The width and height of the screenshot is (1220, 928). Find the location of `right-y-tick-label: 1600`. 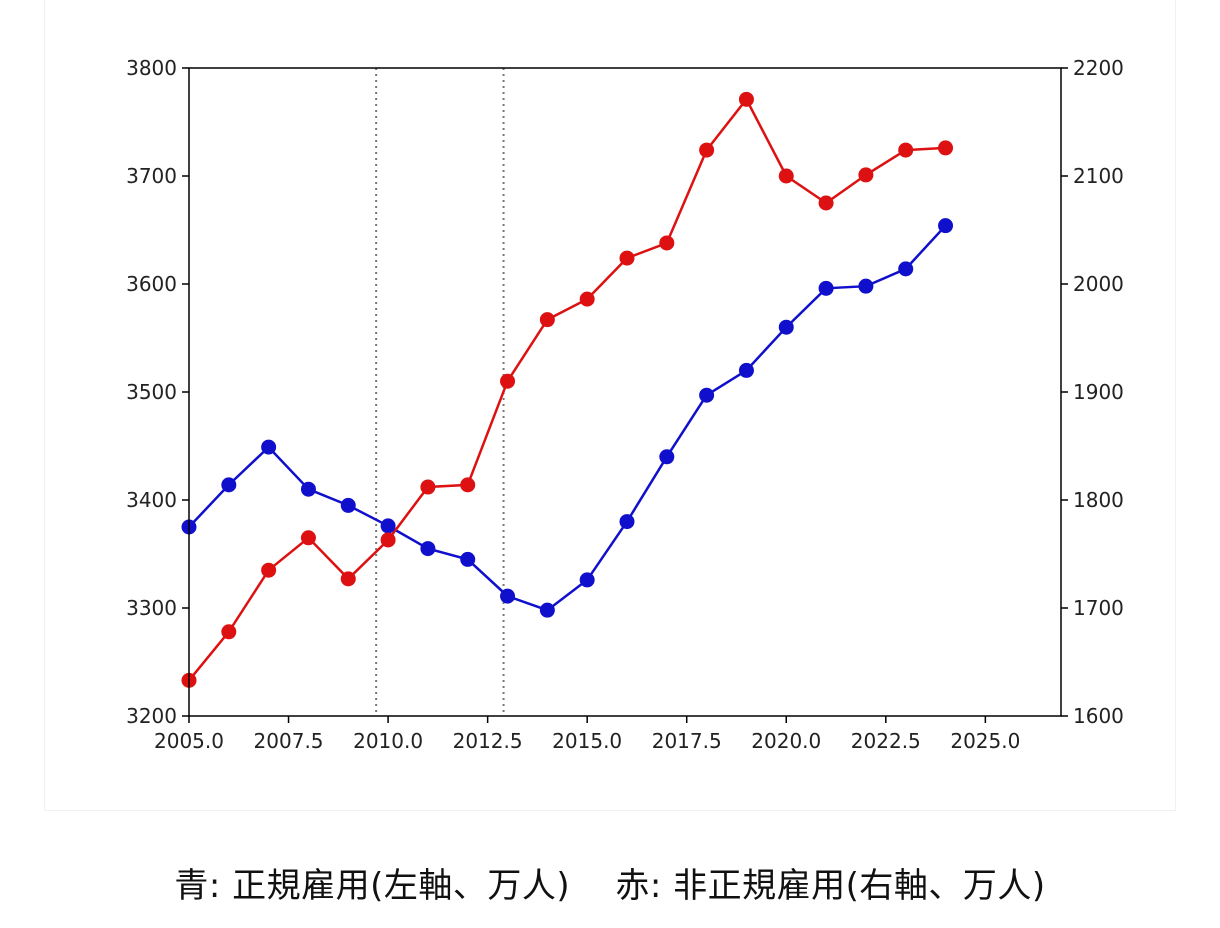

right-y-tick-label: 1600 is located at coordinates (1098, 716).